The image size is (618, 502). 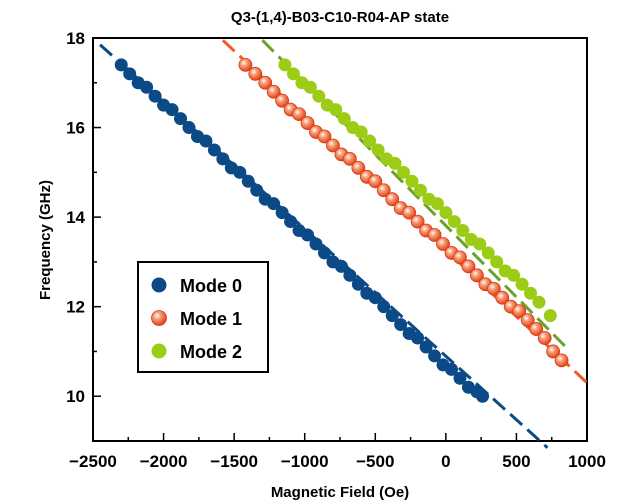 I want to click on x-tick-label: 0, so click(x=445, y=461).